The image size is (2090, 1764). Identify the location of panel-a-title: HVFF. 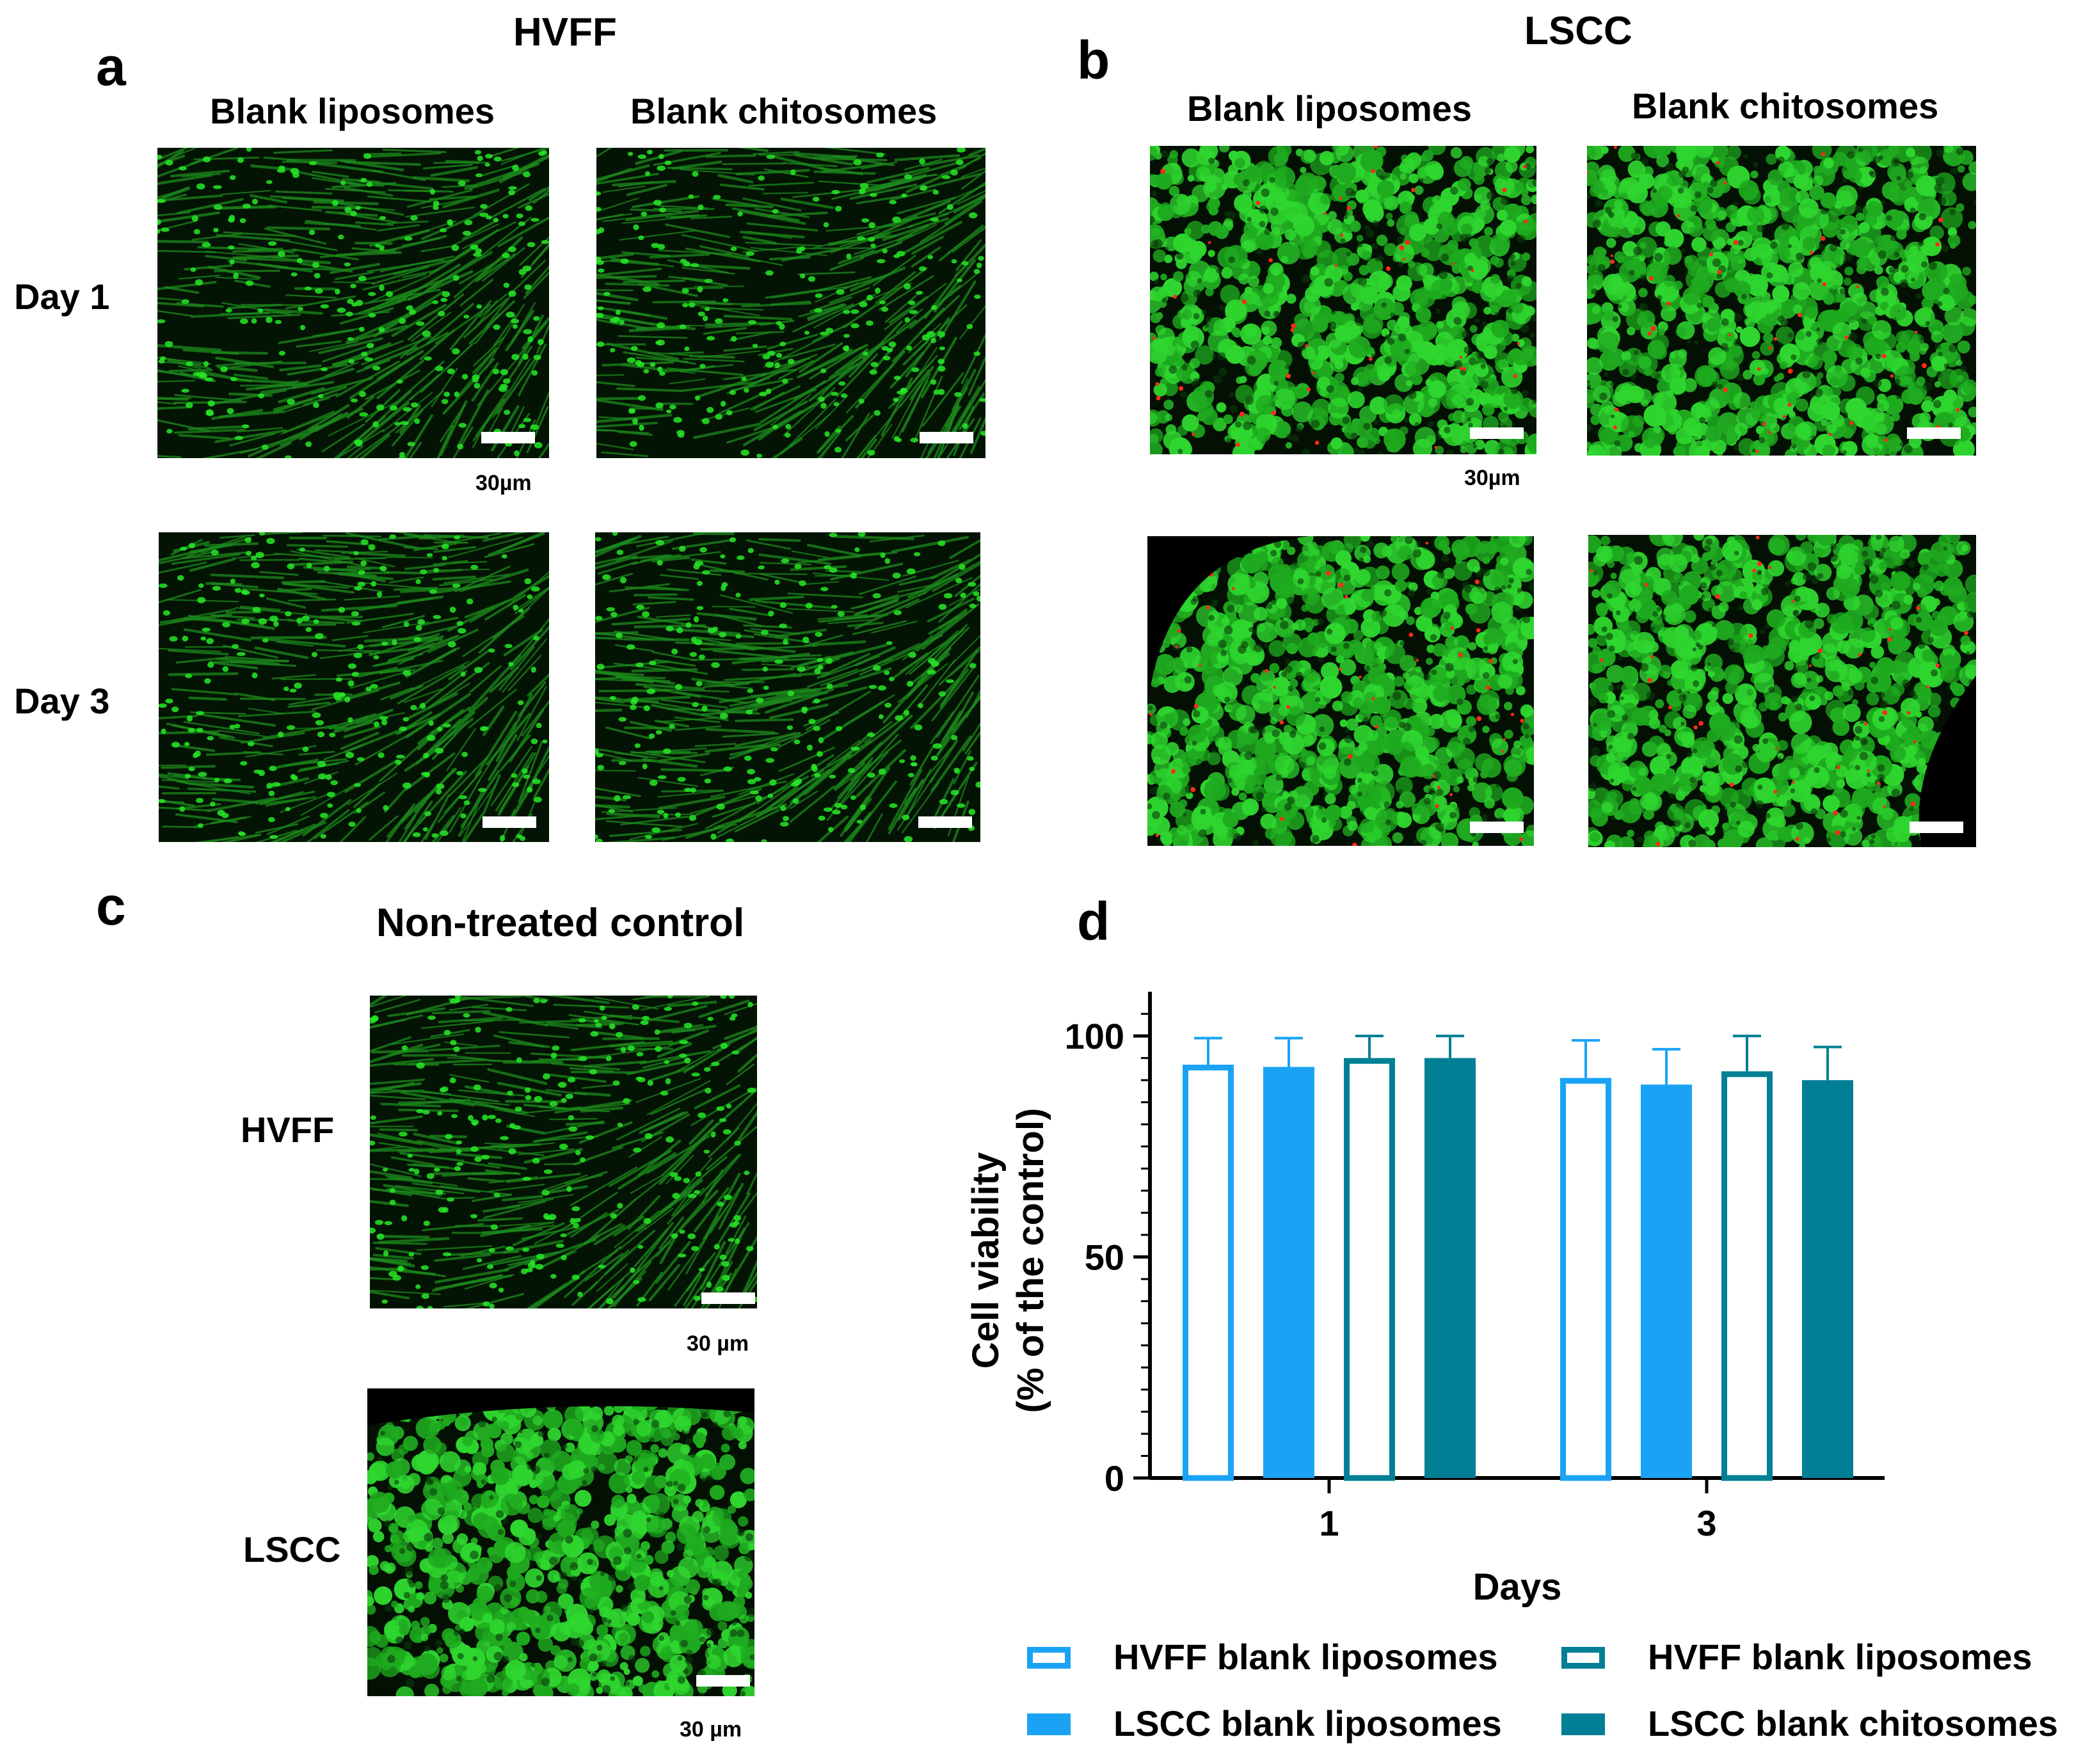
(565, 32).